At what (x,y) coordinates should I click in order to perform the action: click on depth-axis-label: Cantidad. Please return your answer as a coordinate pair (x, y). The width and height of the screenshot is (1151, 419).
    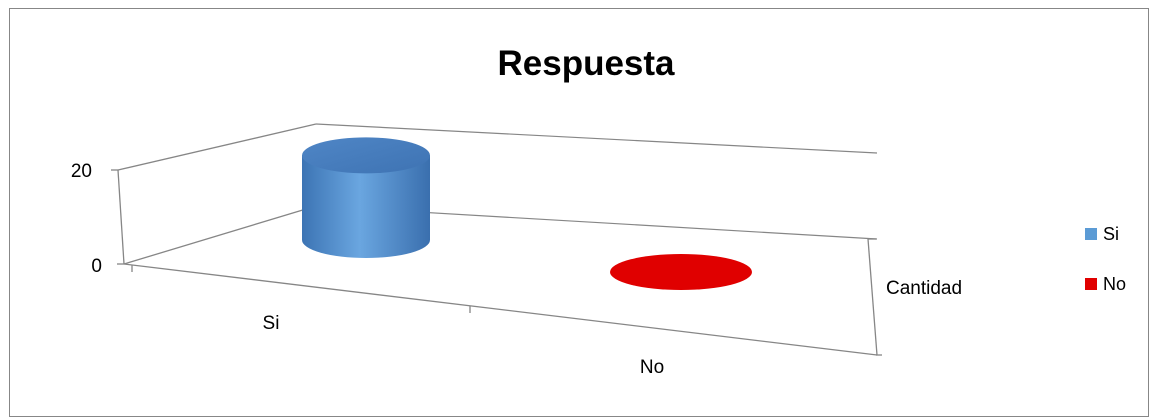
    Looking at the image, I should click on (924, 288).